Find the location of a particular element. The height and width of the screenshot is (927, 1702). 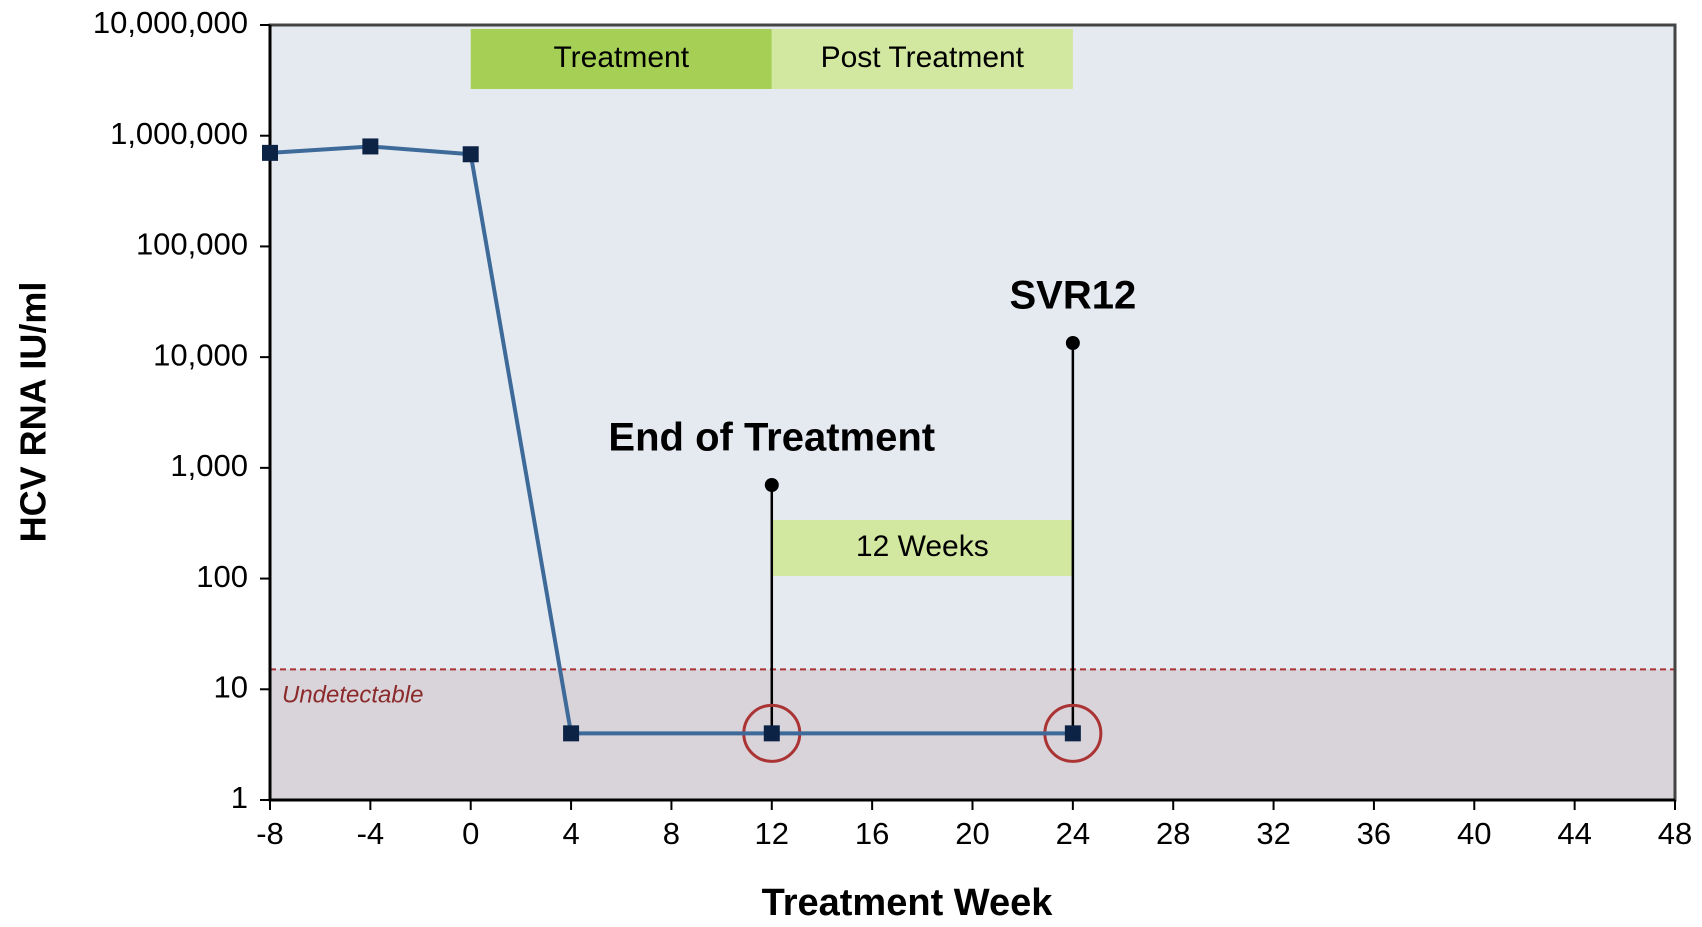

x-tick-label: -4 is located at coordinates (371, 833).